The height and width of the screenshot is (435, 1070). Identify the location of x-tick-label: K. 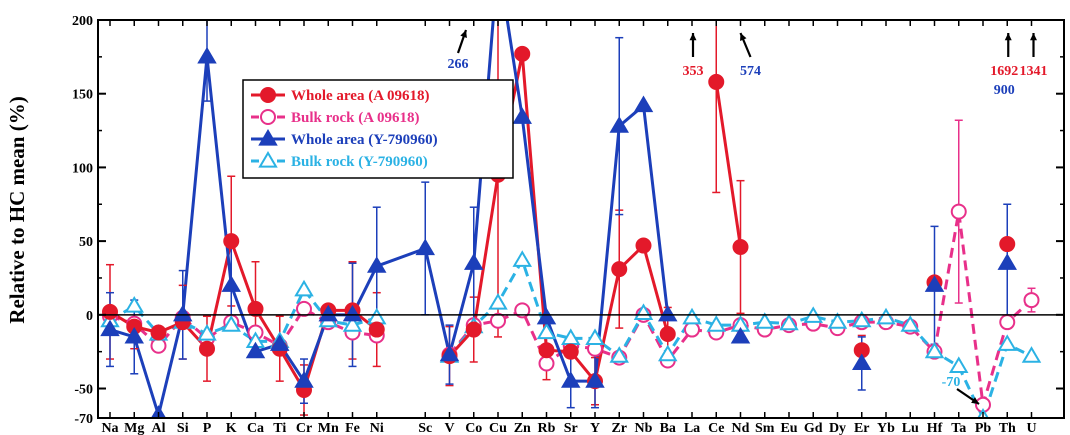
(231, 428).